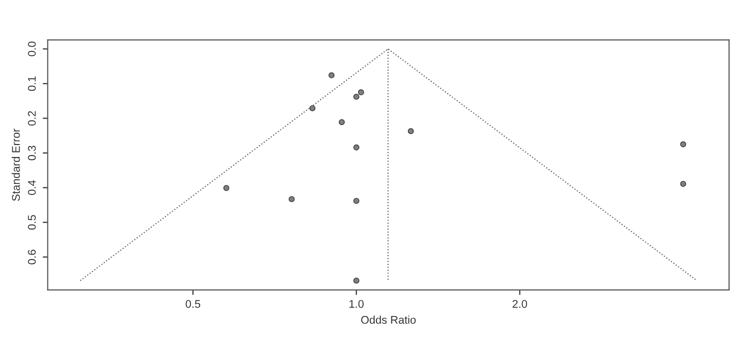 The image size is (750, 341). Describe the element at coordinates (32, 49) in the screenshot. I see `y-tick-label: 0.0` at that location.